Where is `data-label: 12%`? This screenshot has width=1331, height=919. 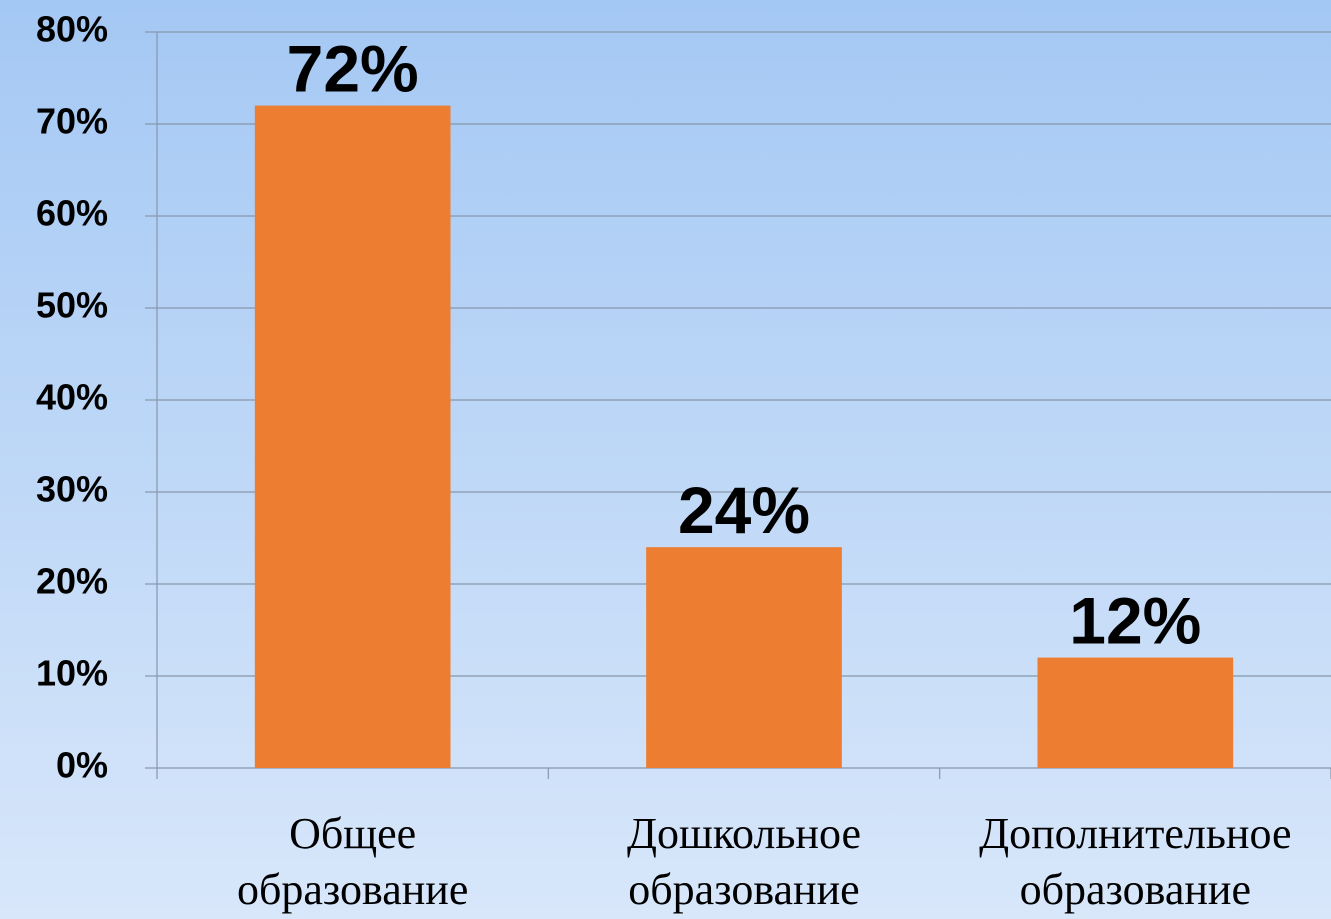
data-label: 12% is located at coordinates (1135, 621).